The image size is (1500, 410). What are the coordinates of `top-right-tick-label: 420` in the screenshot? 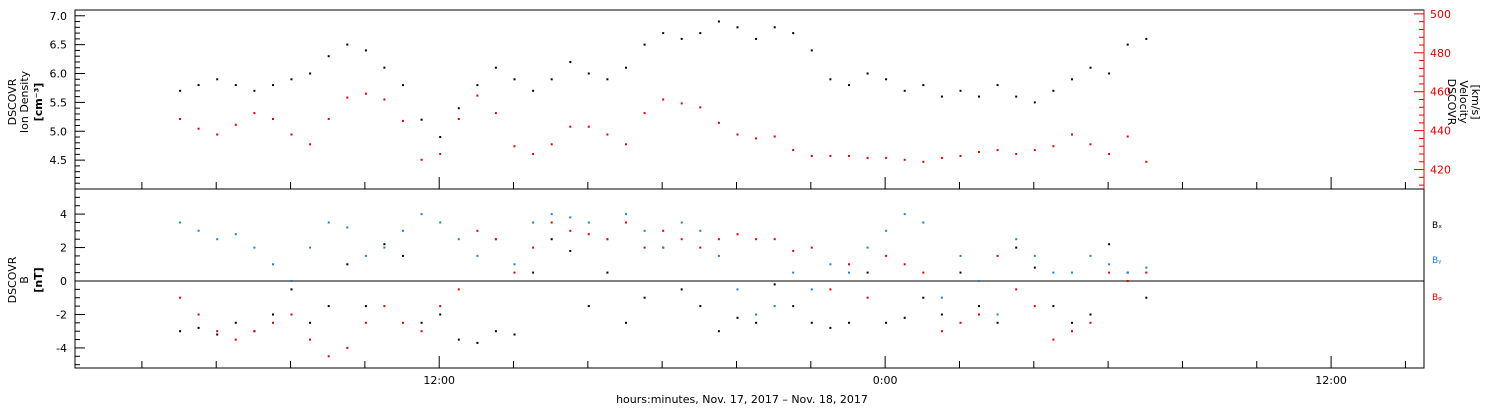 It's located at (1440, 170).